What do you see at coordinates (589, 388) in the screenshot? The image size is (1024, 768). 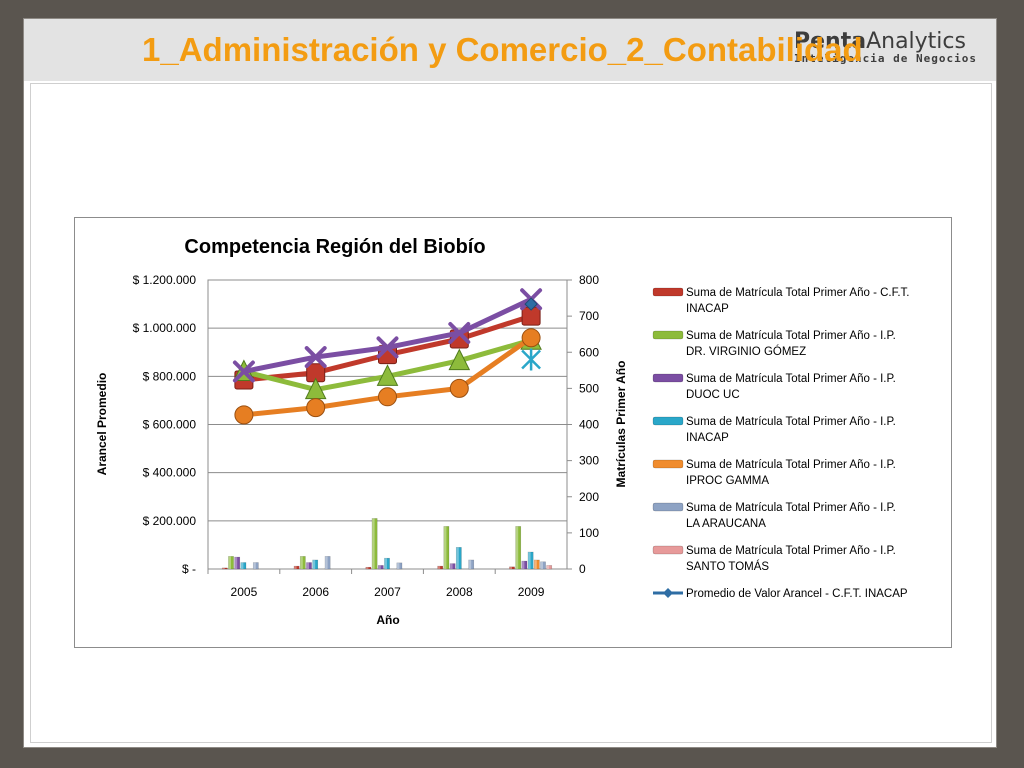 I see `y2-tick-label: 500` at bounding box center [589, 388].